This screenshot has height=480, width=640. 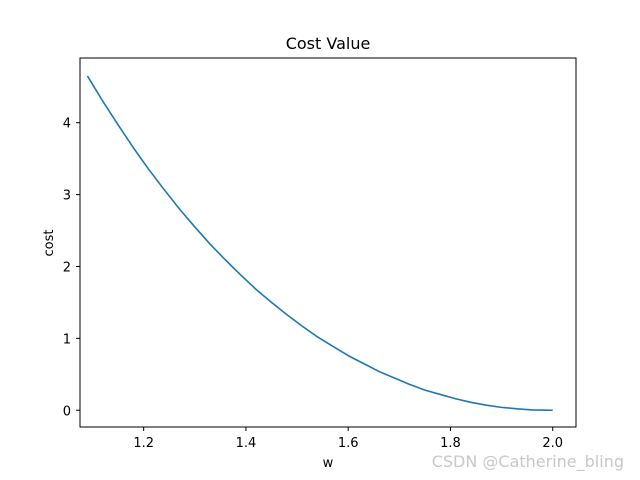 What do you see at coordinates (67, 339) in the screenshot?
I see `y-tick-label: 1` at bounding box center [67, 339].